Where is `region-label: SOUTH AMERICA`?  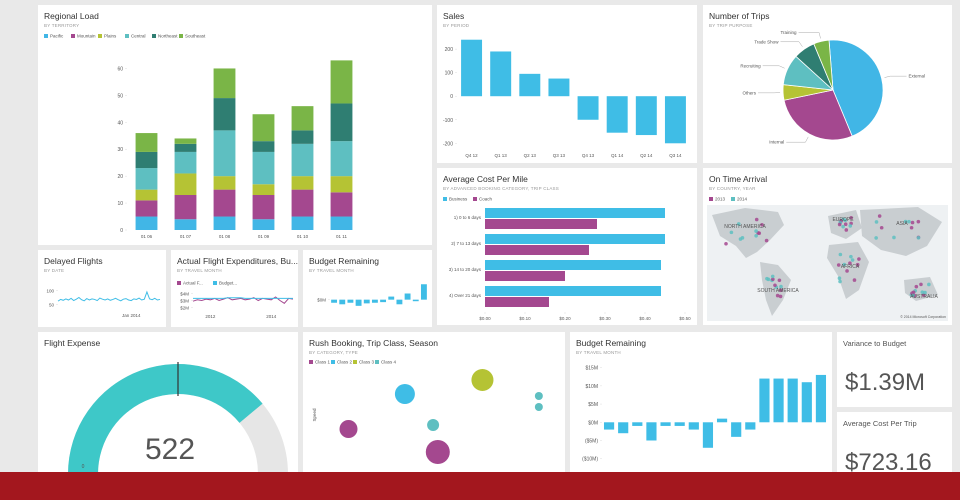
region-label: SOUTH AMERICA is located at coordinates (778, 291).